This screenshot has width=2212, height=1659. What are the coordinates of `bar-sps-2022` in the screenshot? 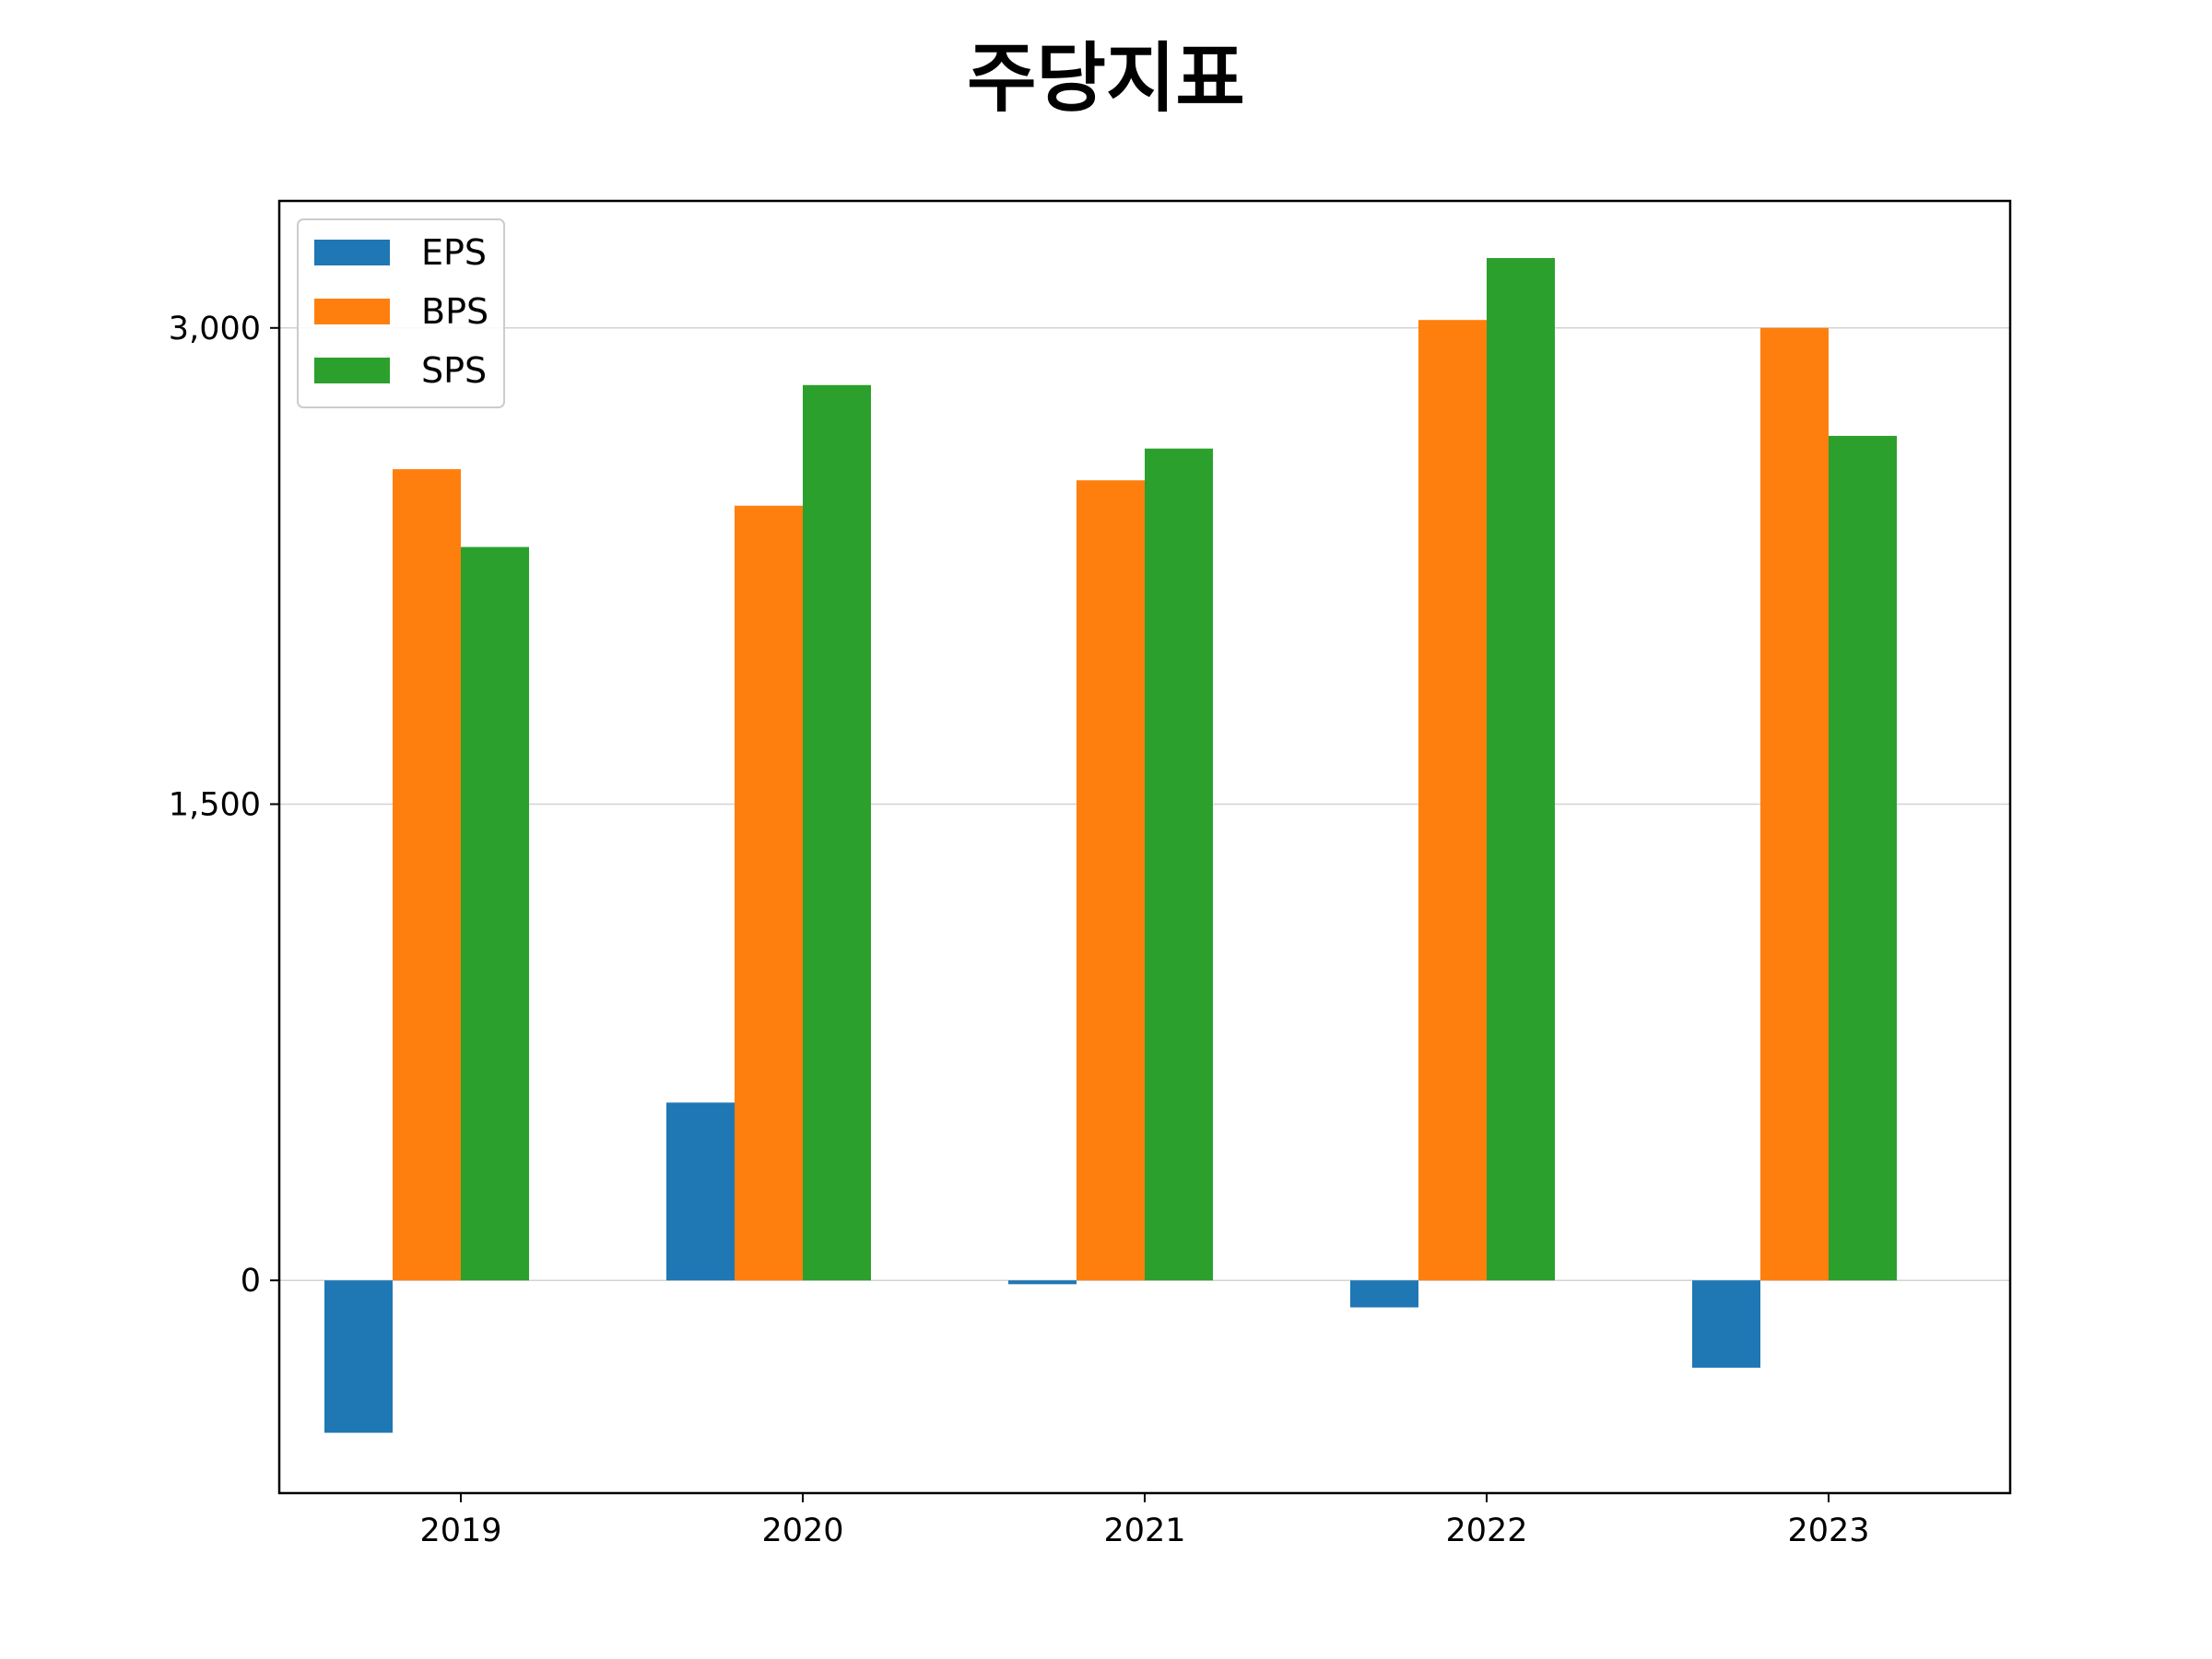 It's located at (1521, 769).